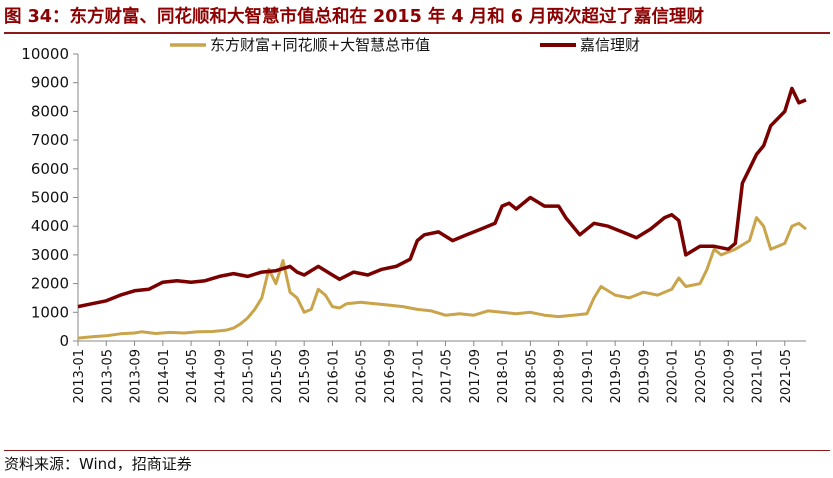 The width and height of the screenshot is (833, 478). Describe the element at coordinates (107, 376) in the screenshot. I see `x-tick-label: 2013-05` at that location.